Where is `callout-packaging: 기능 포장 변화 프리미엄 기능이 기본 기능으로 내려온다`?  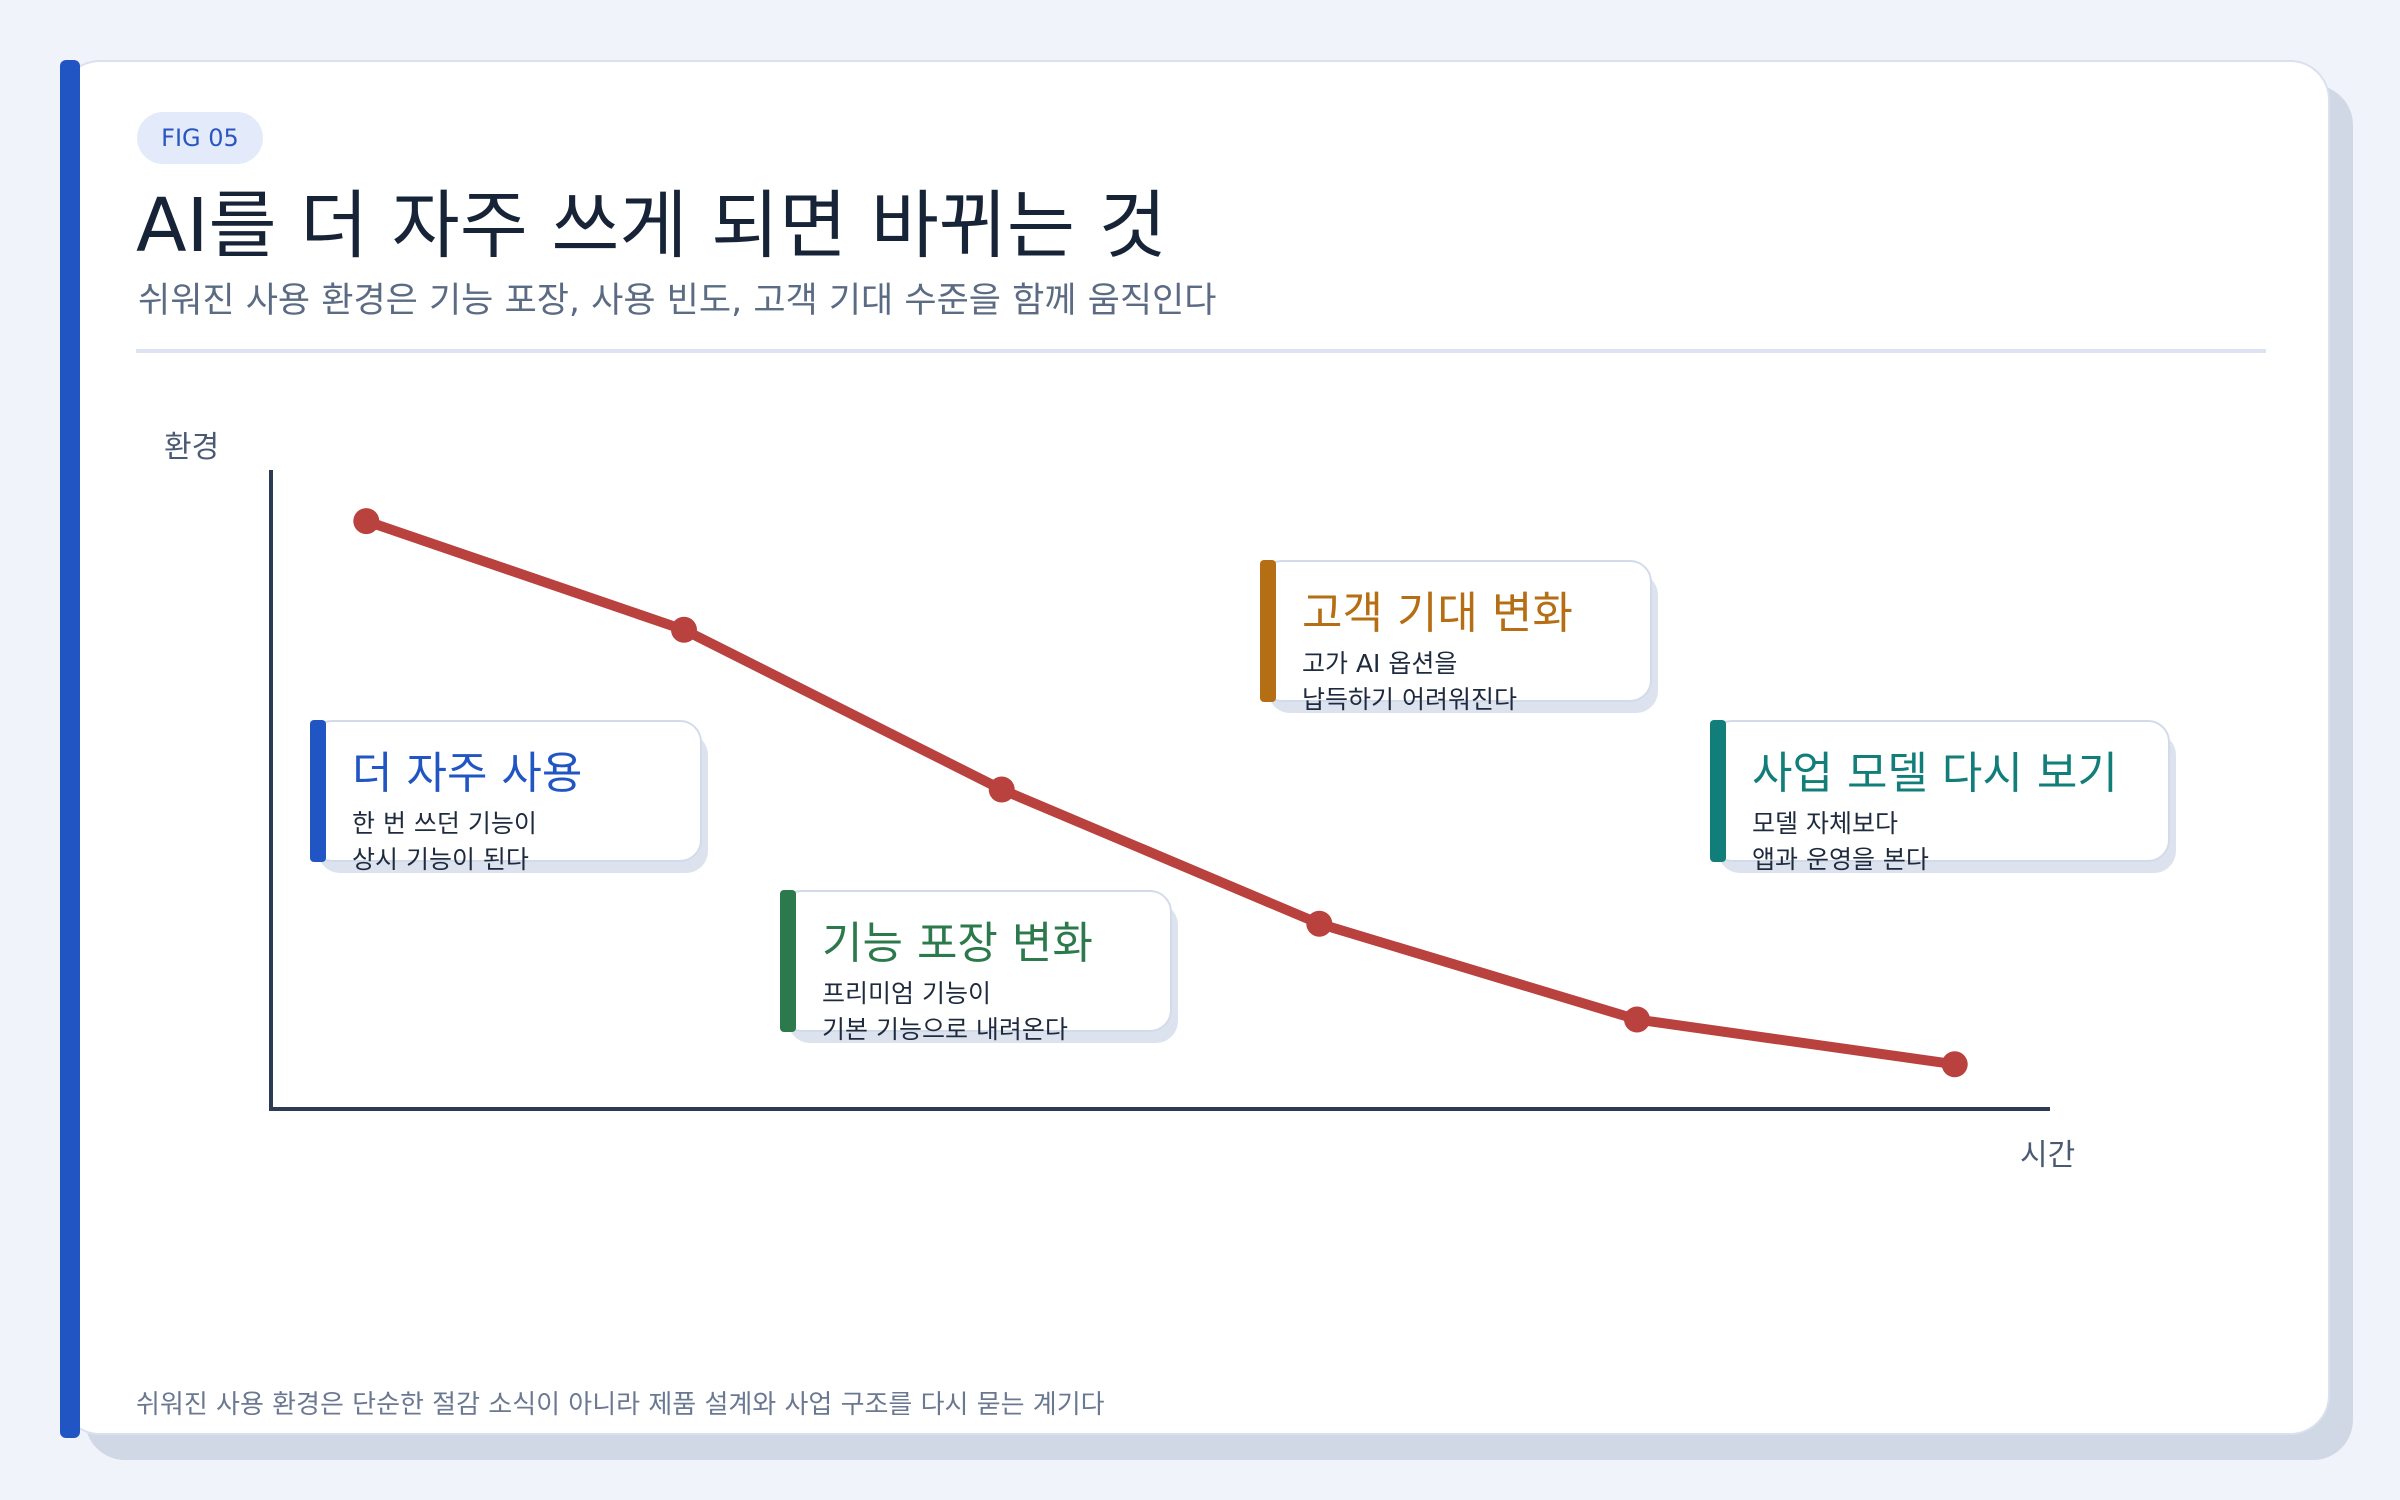
callout-packaging: 기능 포장 변화 프리미엄 기능이 기본 기능으로 내려온다 is located at coordinates (976, 967).